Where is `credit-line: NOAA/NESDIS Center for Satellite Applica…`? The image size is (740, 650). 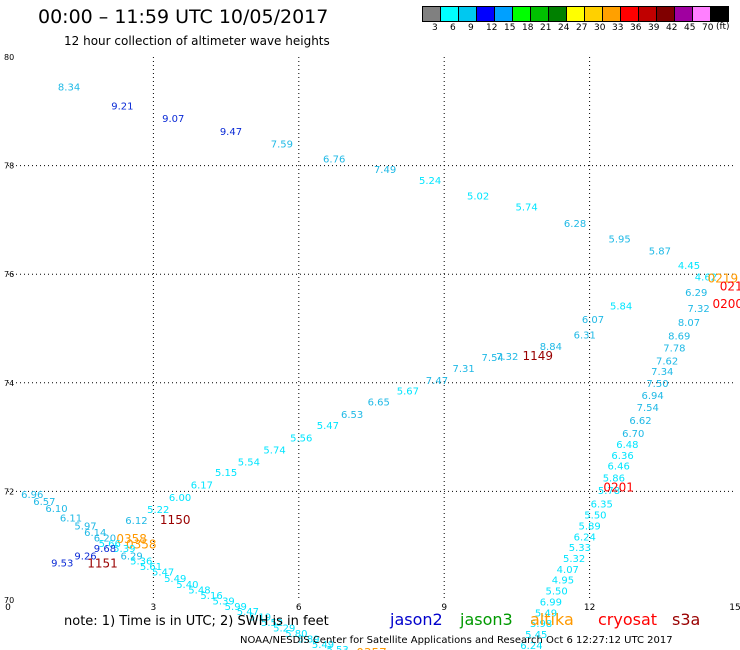 credit-line: NOAA/NESDIS Center for Satellite Applica… is located at coordinates (456, 640).